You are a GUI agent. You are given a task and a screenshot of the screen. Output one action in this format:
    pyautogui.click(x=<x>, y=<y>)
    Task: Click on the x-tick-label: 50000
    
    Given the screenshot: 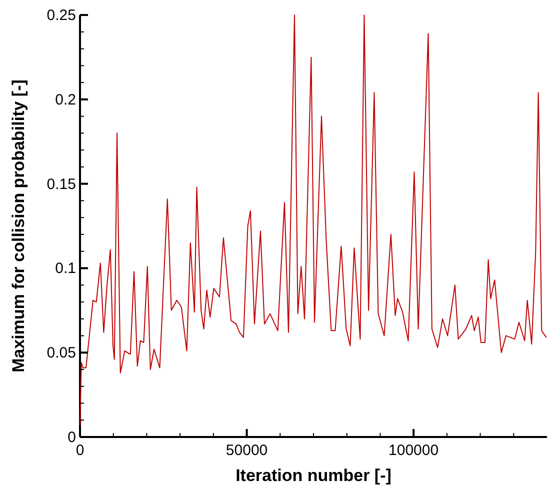 What is the action you would take?
    pyautogui.click(x=247, y=450)
    